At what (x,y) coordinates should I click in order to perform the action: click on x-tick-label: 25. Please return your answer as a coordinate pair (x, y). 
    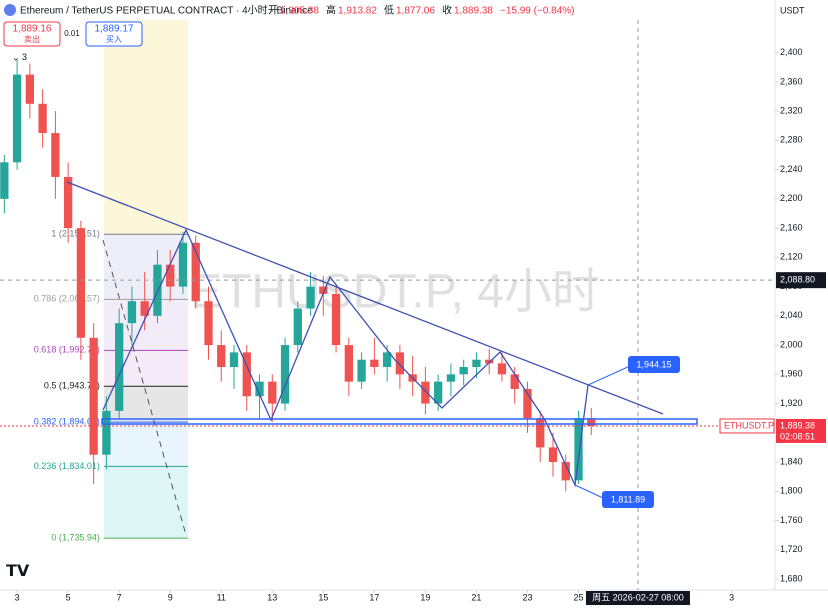
    Looking at the image, I should click on (578, 597).